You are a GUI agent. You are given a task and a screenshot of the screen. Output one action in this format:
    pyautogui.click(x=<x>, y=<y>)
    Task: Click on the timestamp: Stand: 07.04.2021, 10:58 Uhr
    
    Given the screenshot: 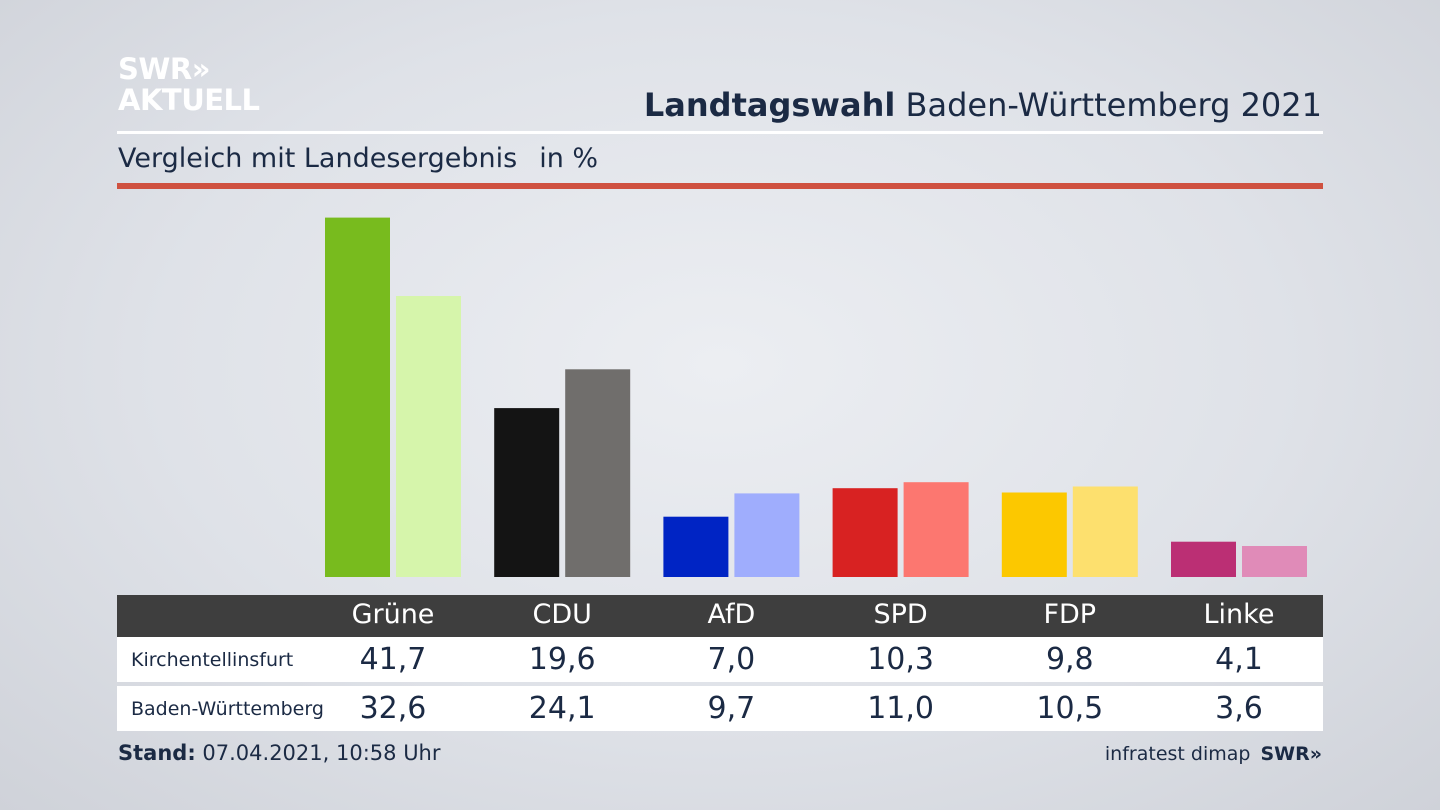 What is the action you would take?
    pyautogui.click(x=279, y=753)
    